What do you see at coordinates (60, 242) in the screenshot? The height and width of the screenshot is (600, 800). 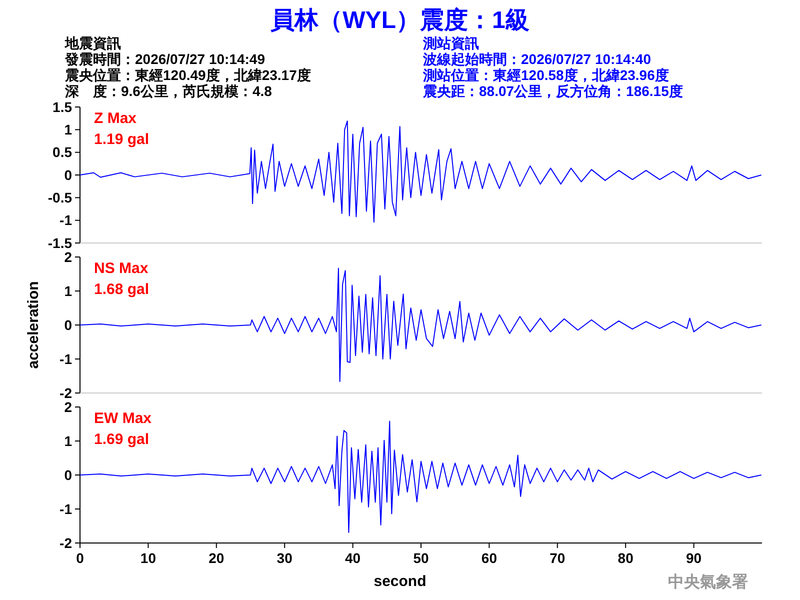 I see `y-tick-label: -1.5` at bounding box center [60, 242].